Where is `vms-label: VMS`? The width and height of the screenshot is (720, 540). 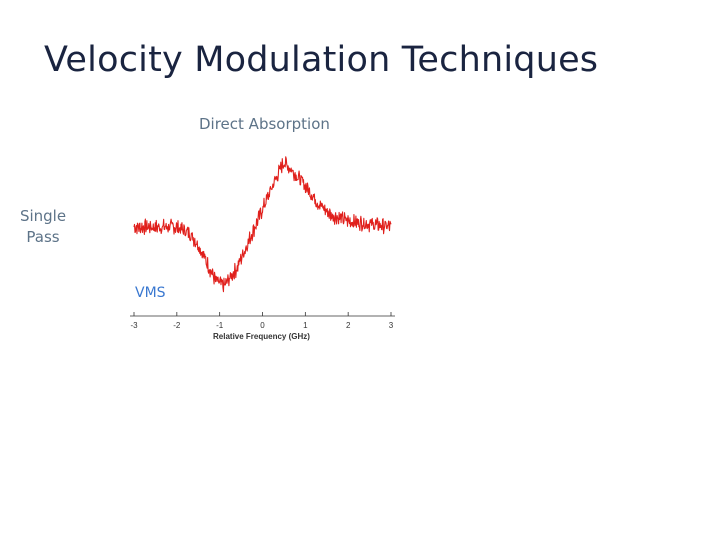
vms-label: VMS is located at coordinates (150, 293).